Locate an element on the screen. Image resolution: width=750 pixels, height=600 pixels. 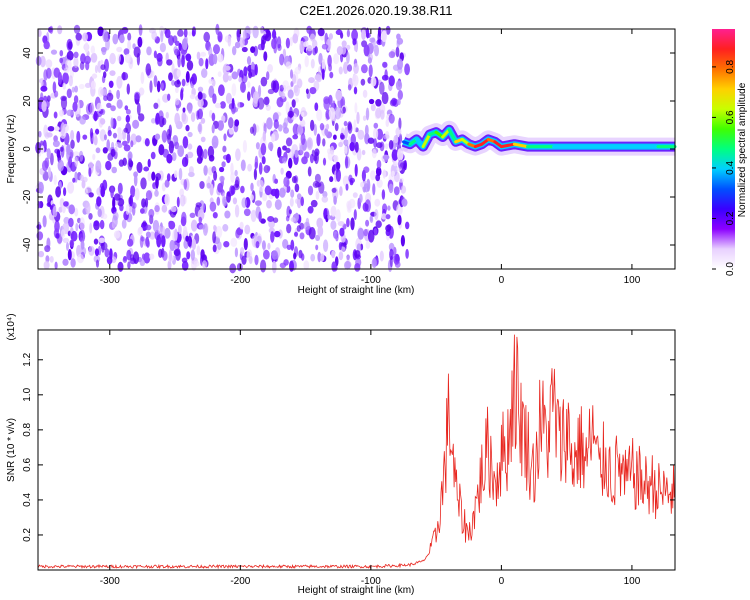
snr-x-axis-label: Height of straight line (km) is located at coordinates (356, 590).